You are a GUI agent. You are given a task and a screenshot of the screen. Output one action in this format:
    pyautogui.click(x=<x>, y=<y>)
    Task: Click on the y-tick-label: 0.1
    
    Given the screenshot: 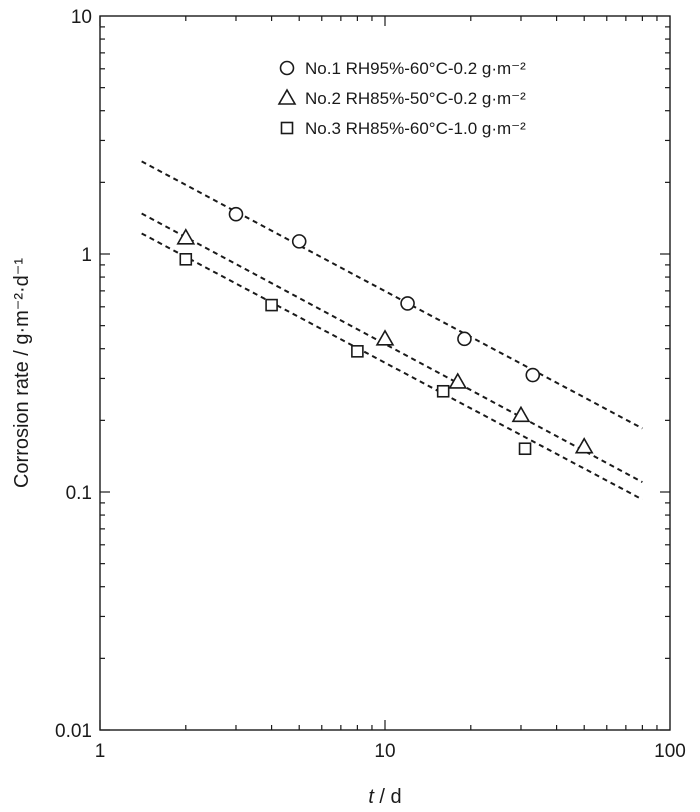 What is the action you would take?
    pyautogui.click(x=79, y=493)
    